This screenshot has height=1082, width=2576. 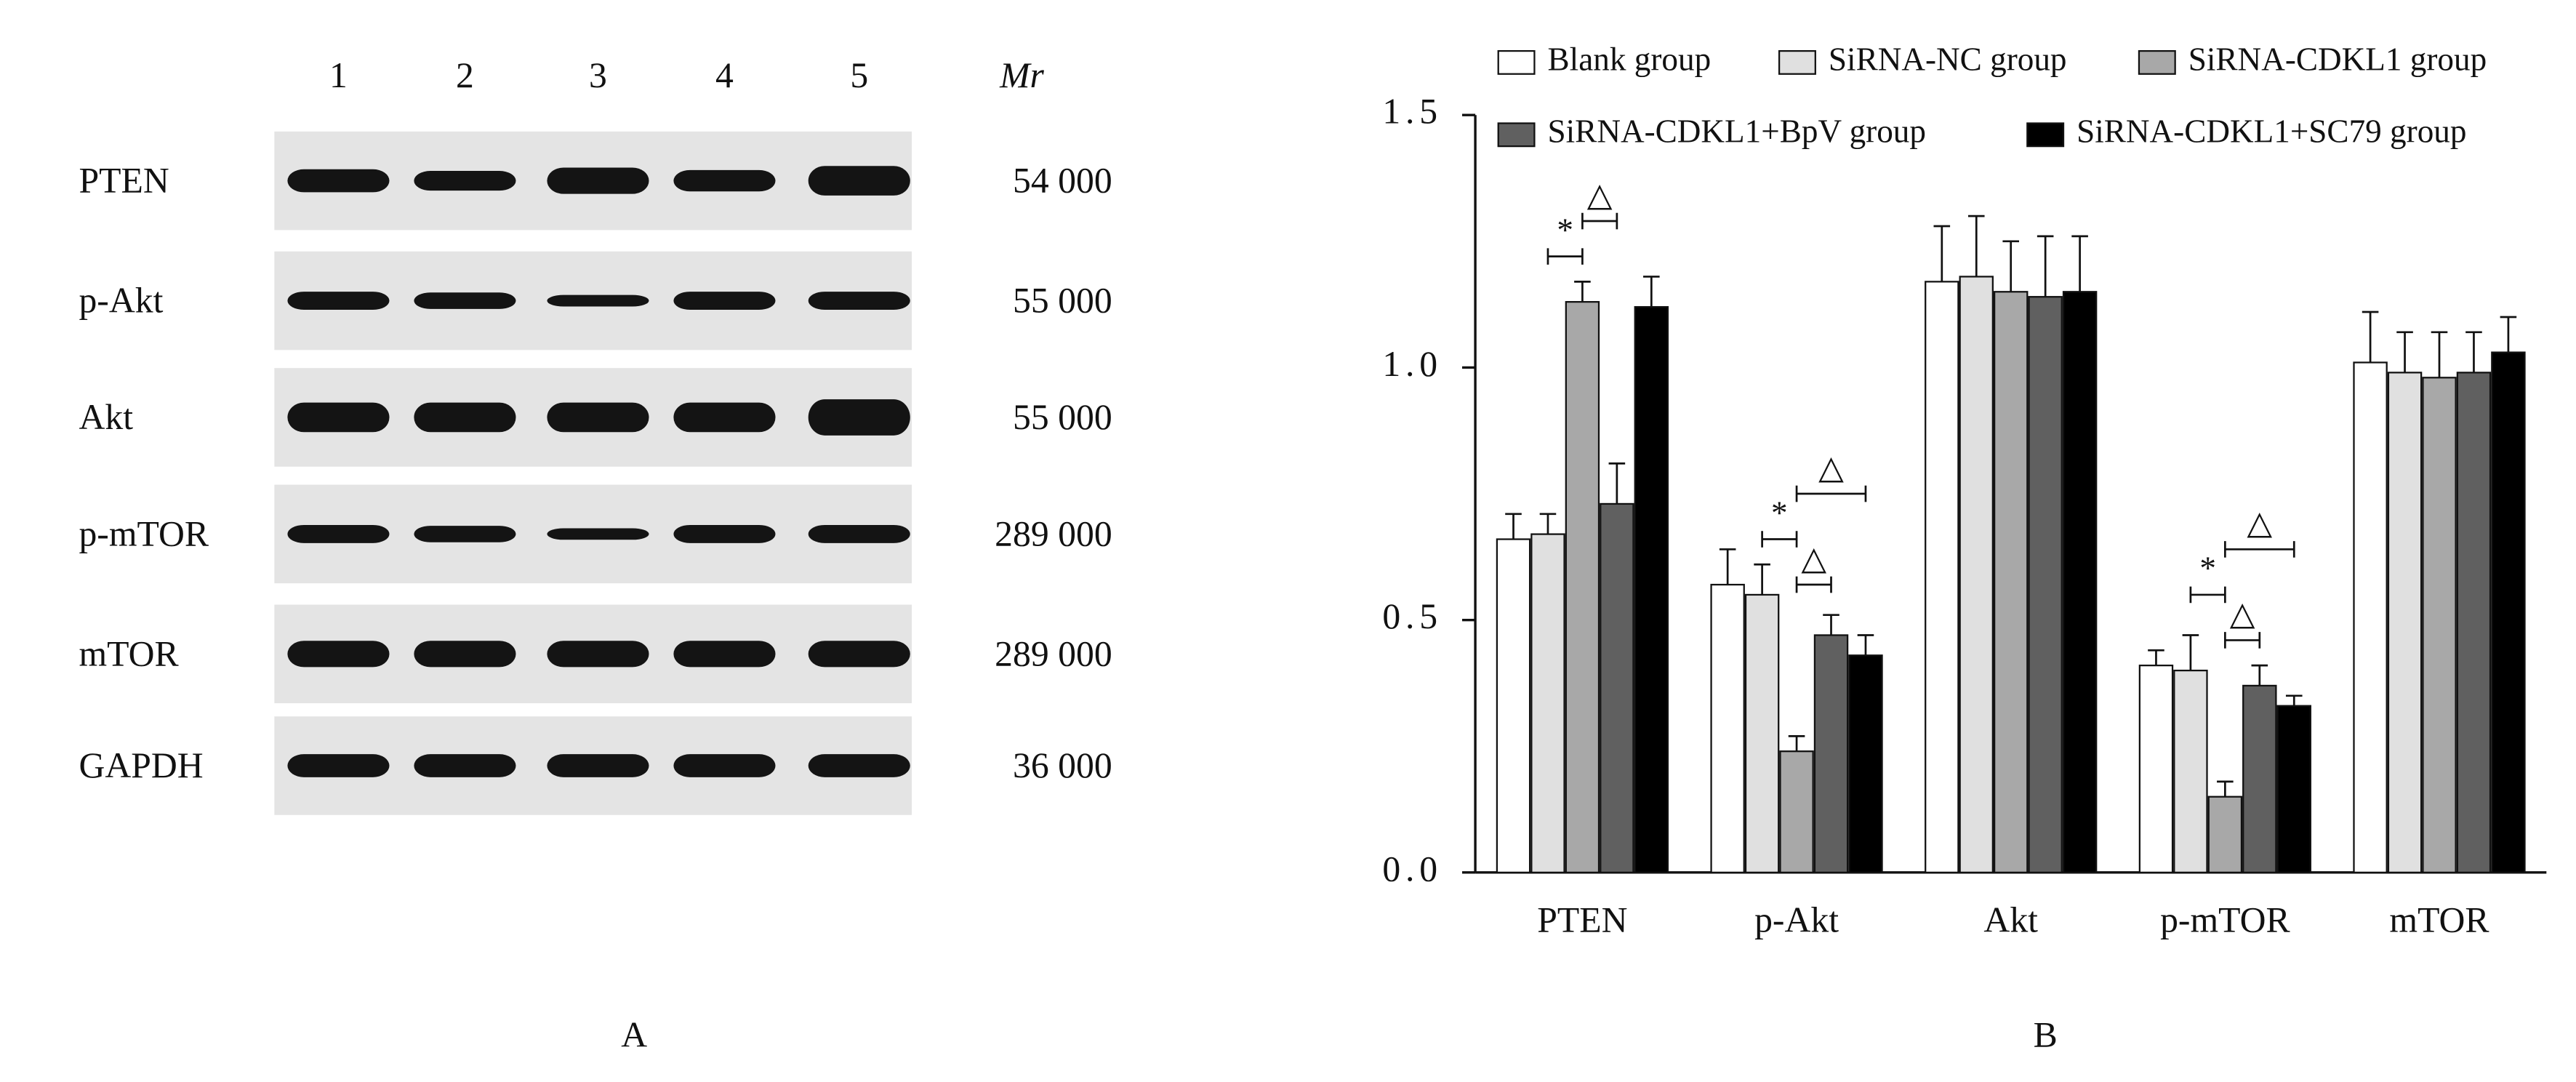 What do you see at coordinates (634, 1034) in the screenshot?
I see `panel-label: A` at bounding box center [634, 1034].